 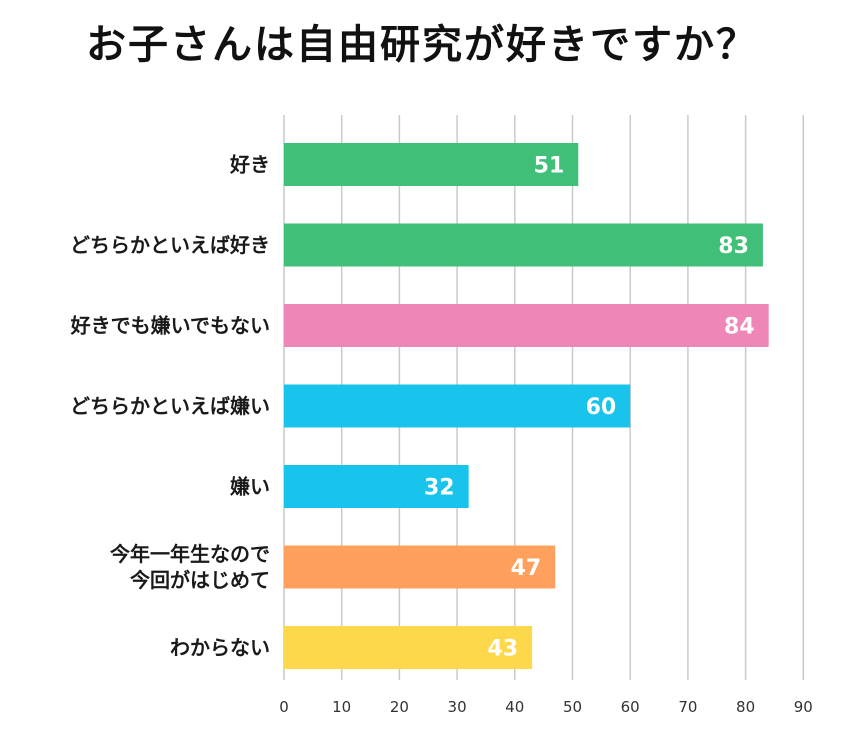 I want to click on value-label: 51, so click(x=549, y=166).